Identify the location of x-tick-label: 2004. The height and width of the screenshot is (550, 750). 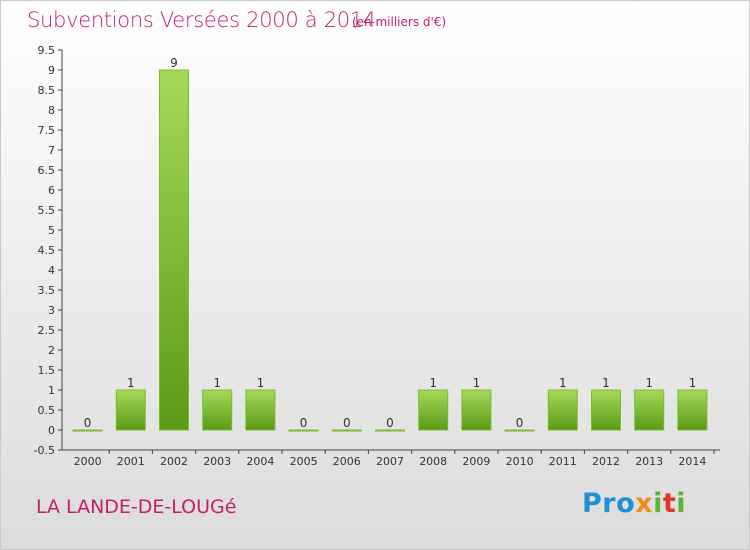
(260, 461).